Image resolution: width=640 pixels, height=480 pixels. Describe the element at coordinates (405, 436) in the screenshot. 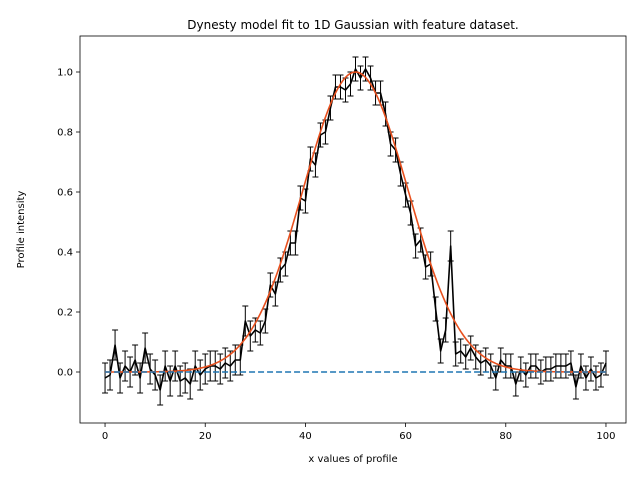

I see `x-tick-label: 60` at that location.